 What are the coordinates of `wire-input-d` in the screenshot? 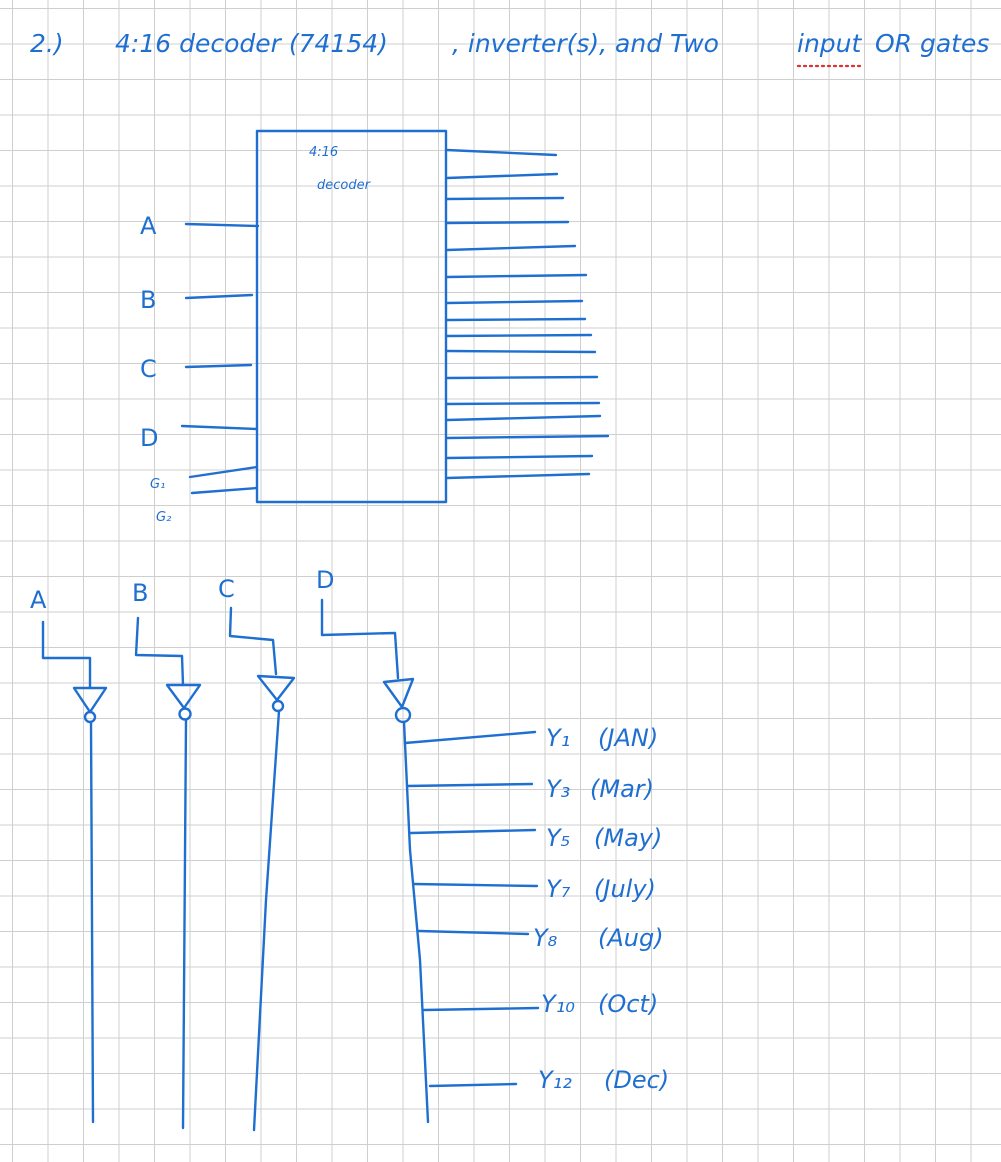 It's located at (219, 427).